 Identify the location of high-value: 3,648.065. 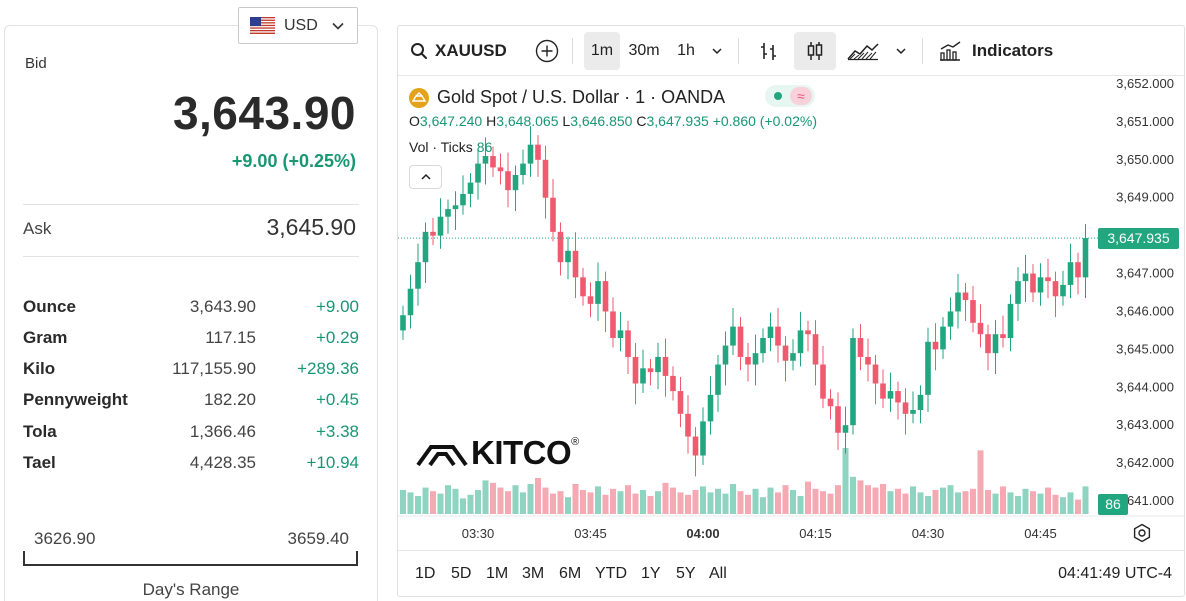
(527, 121).